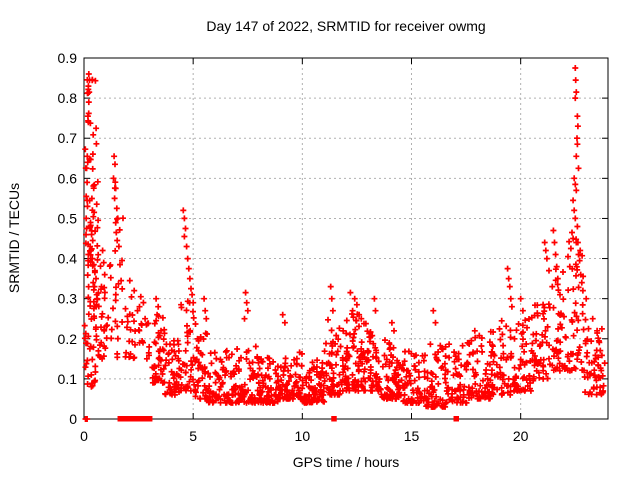 This screenshot has width=640, height=480. What do you see at coordinates (68, 218) in the screenshot?
I see `y-tick-label: 0.5` at bounding box center [68, 218].